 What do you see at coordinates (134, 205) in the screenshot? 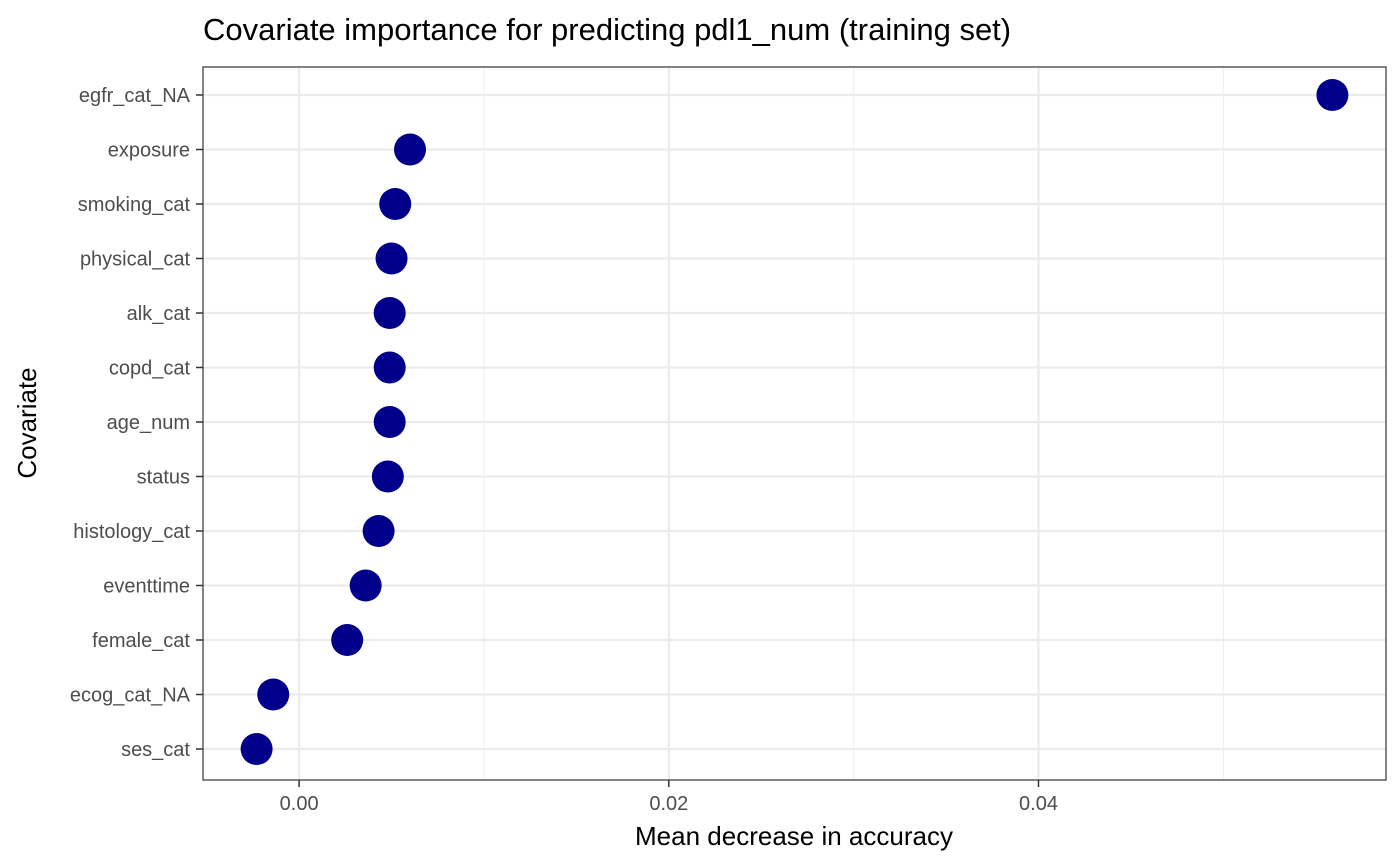
I see `y-tick-label: smoking_cat` at bounding box center [134, 205].